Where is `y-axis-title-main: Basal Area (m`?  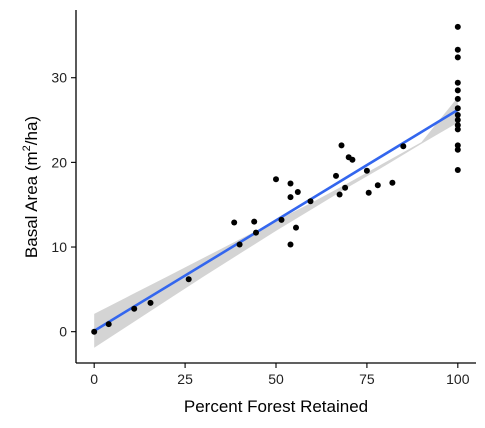 y-axis-title-main: Basal Area (m is located at coordinates (31, 204).